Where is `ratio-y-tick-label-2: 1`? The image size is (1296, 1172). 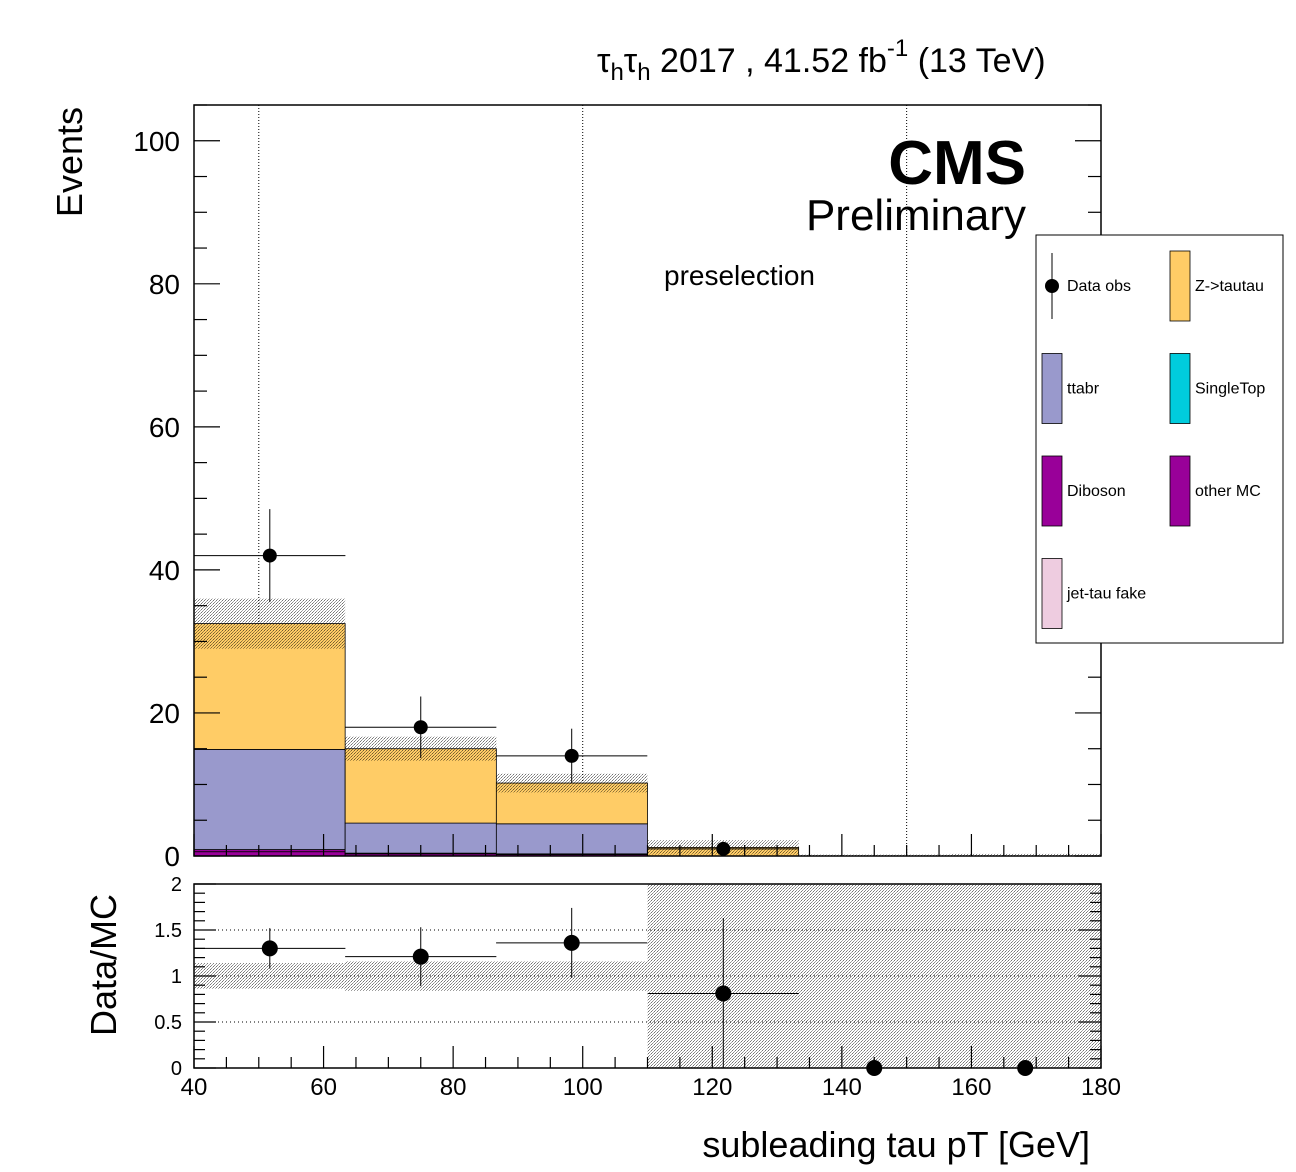 ratio-y-tick-label-2: 1 is located at coordinates (176, 977).